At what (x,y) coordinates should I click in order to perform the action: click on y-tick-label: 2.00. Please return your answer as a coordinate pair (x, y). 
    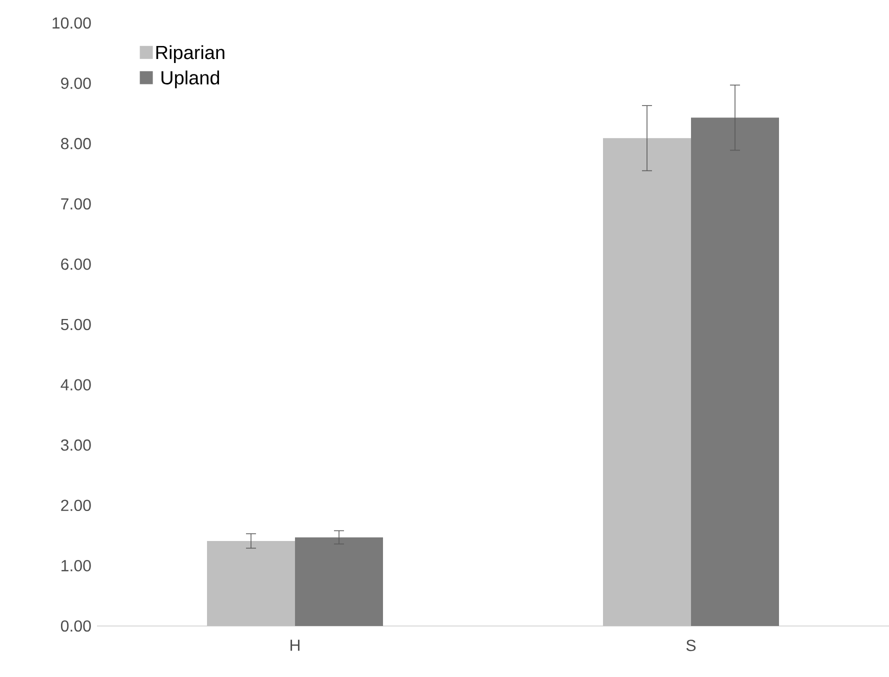
    Looking at the image, I should click on (76, 506).